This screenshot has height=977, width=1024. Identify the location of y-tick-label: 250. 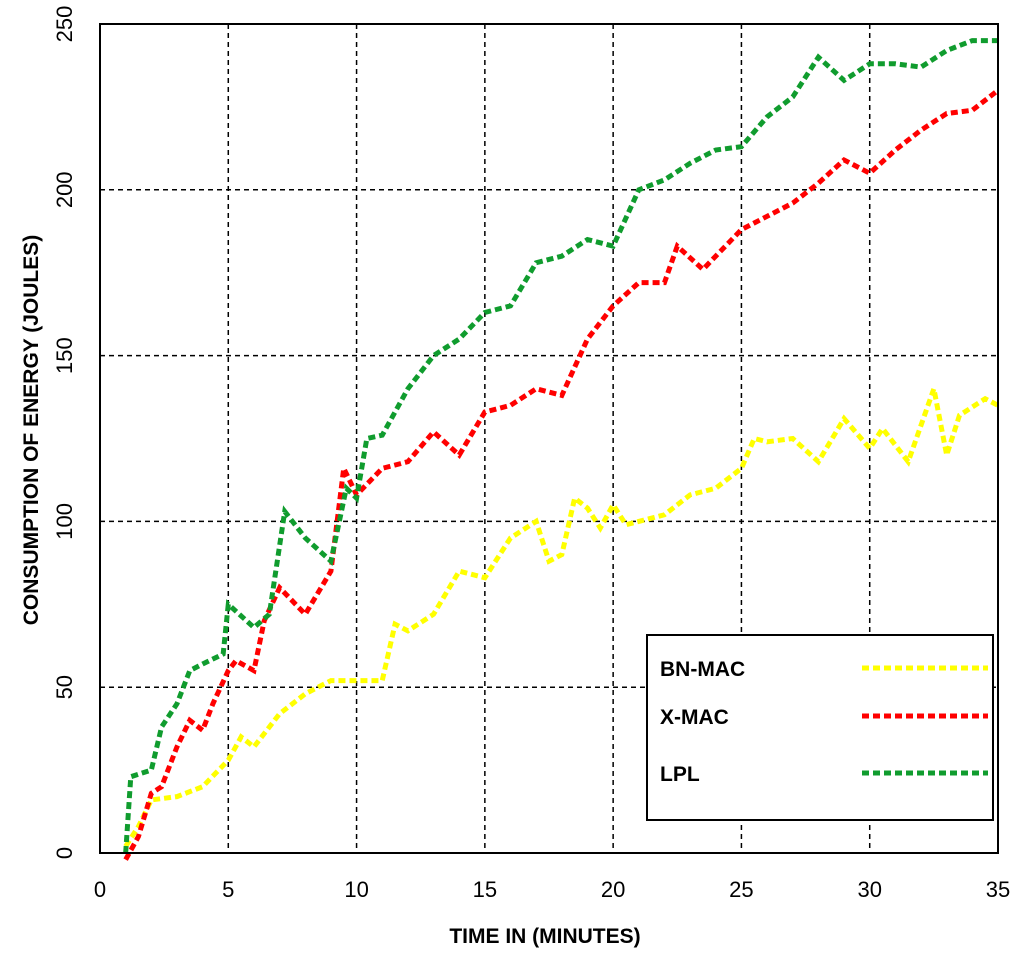
(64, 24).